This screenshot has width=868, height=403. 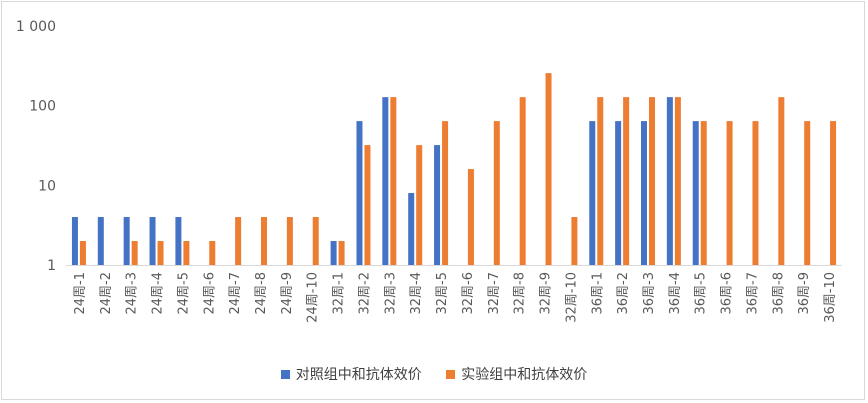 I want to click on x-tick-label: 36周-10, so click(x=830, y=297).